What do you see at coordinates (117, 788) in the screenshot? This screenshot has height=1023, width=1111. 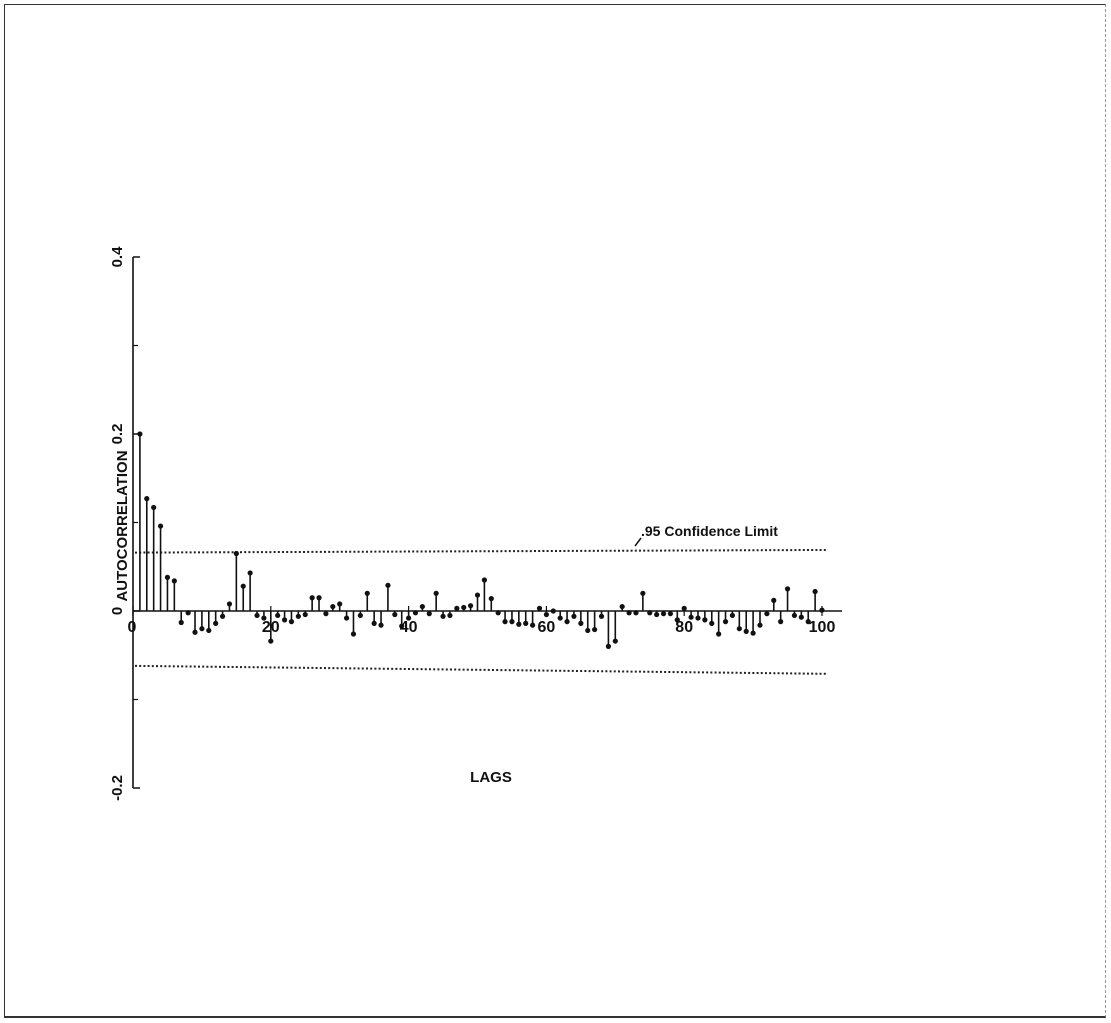 I see `y-tick-label: -0.2` at bounding box center [117, 788].